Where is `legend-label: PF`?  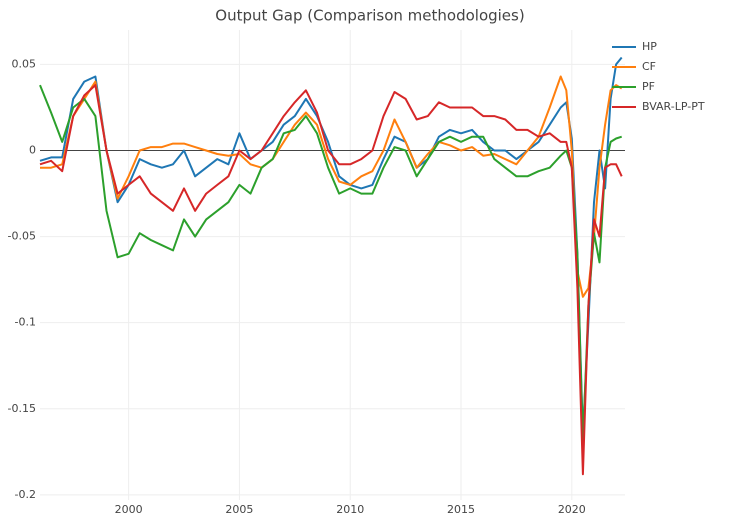 legend-label: PF is located at coordinates (648, 86).